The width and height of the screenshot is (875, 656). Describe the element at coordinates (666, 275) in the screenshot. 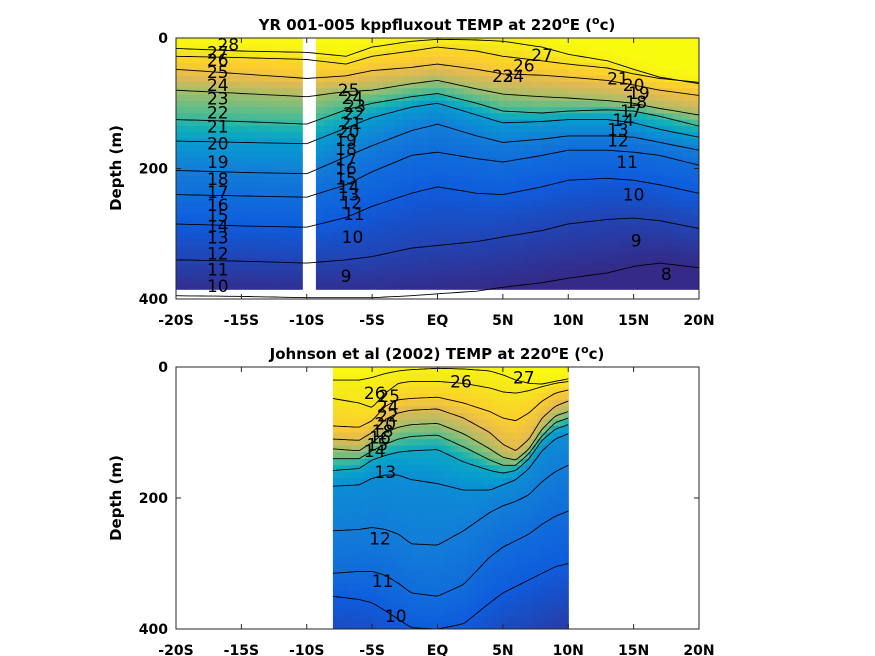

I see `contour-label: 8` at that location.